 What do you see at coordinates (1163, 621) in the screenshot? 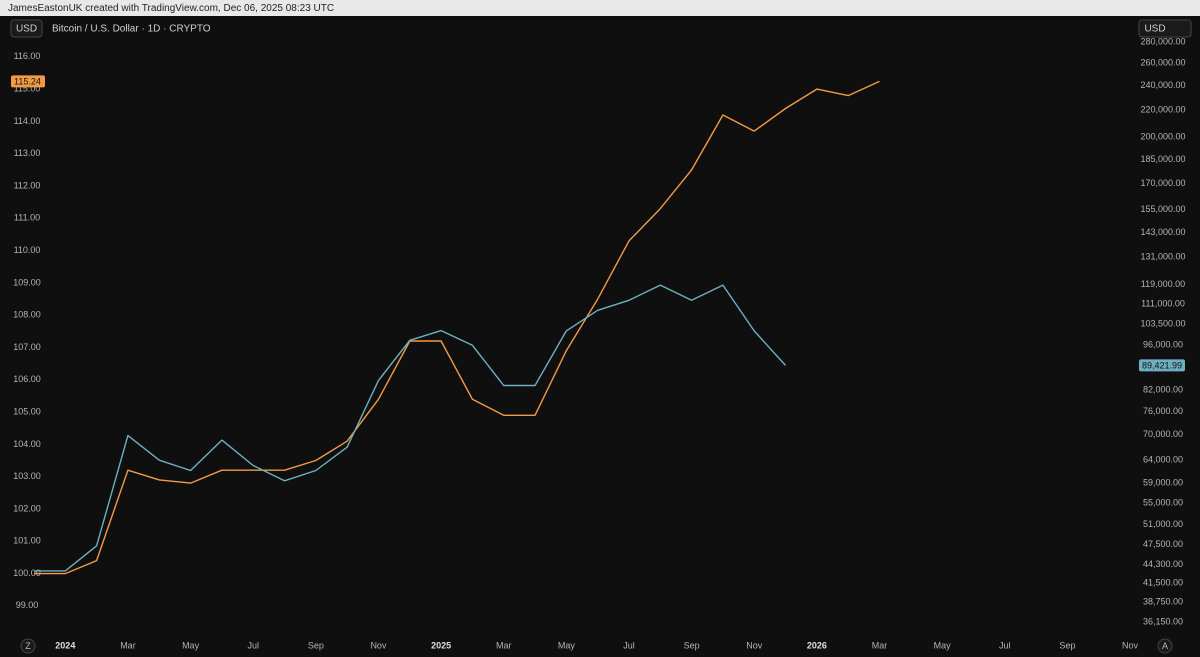
I see `y2-tick-label: 36,150.00` at bounding box center [1163, 621].